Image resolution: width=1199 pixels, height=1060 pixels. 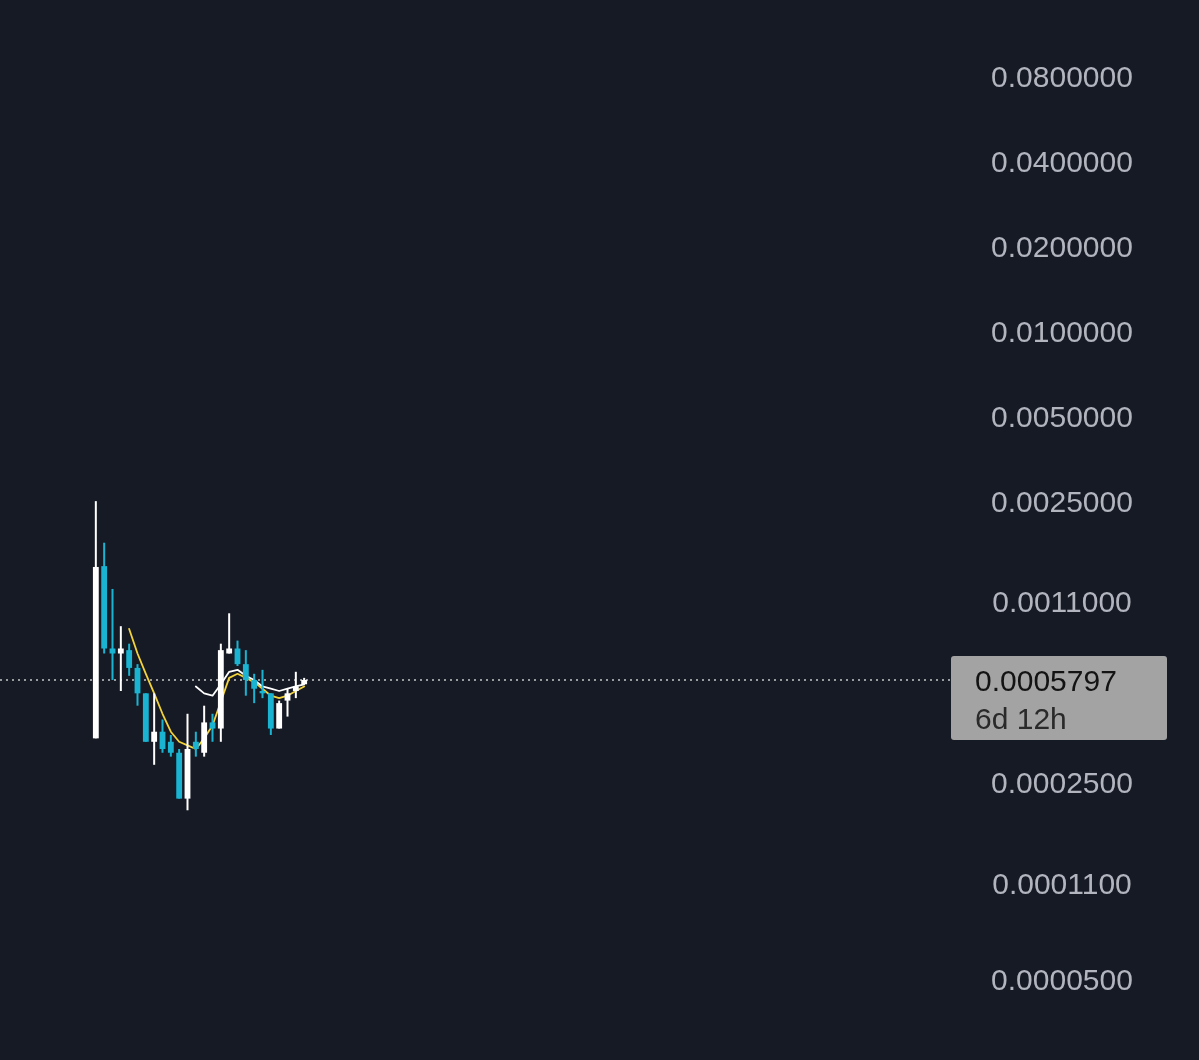 I want to click on line-series, so click(x=217, y=689).